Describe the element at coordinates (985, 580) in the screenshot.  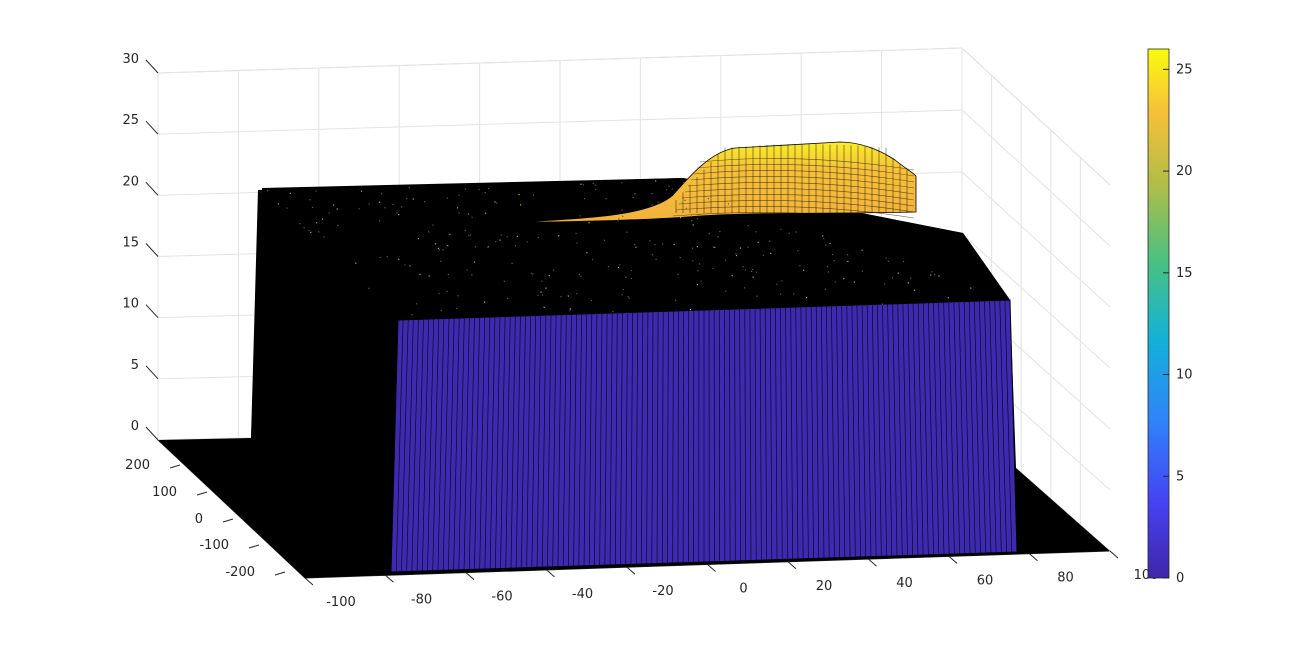
I see `x-tick-label: 60` at that location.